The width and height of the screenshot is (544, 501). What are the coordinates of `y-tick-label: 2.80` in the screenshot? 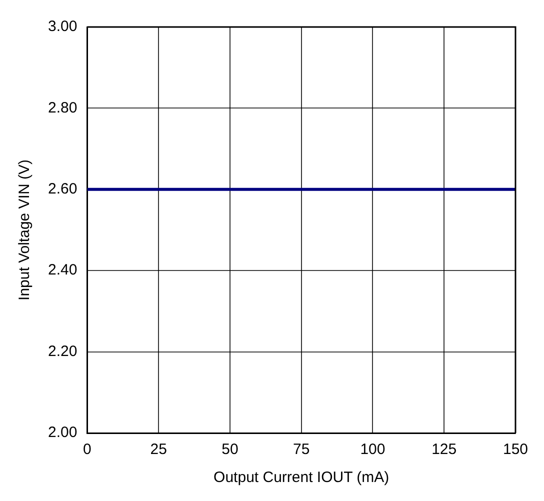 It's located at (63, 107).